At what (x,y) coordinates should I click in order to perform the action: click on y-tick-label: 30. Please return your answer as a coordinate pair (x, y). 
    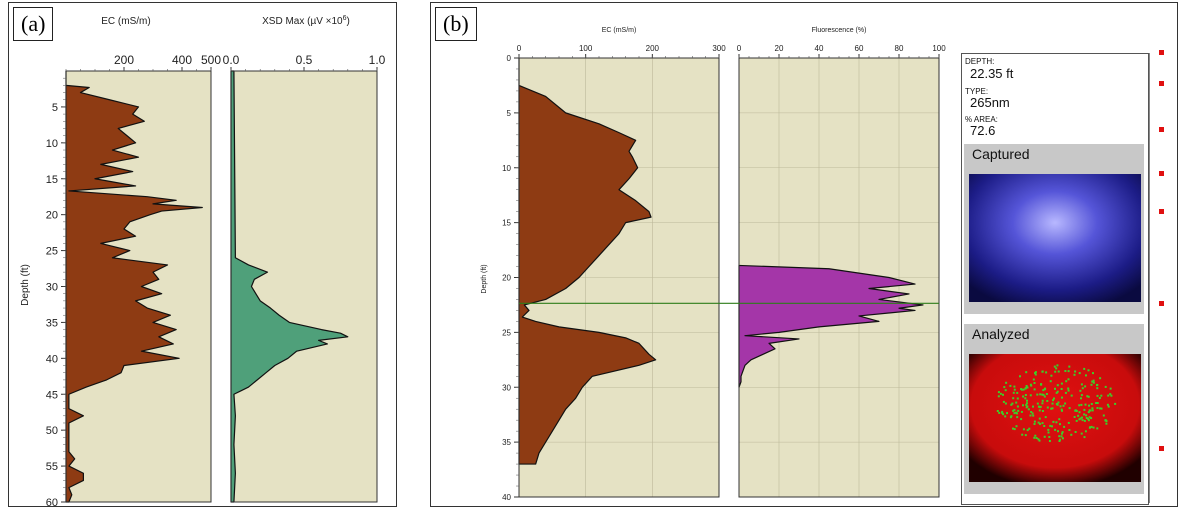
    Looking at the image, I should click on (506, 387).